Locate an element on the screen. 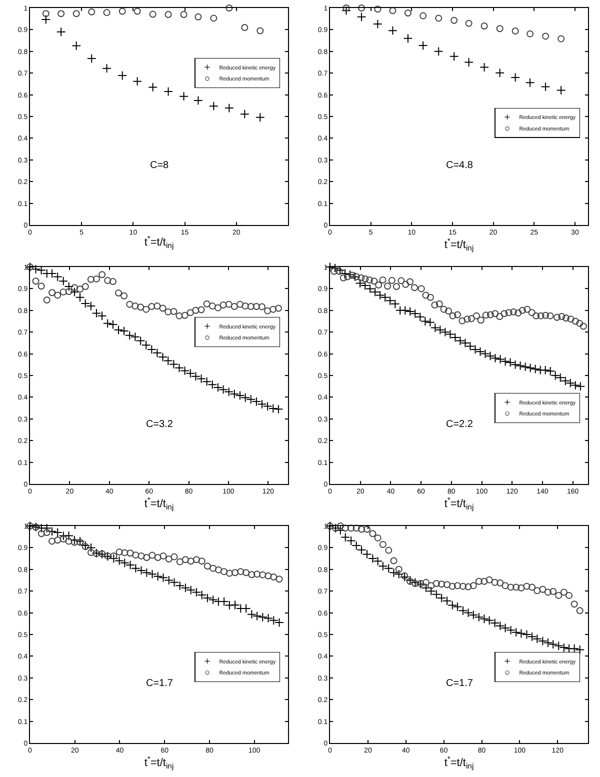 This screenshot has width=600, height=777. annotation: C=3.2 is located at coordinates (160, 424).